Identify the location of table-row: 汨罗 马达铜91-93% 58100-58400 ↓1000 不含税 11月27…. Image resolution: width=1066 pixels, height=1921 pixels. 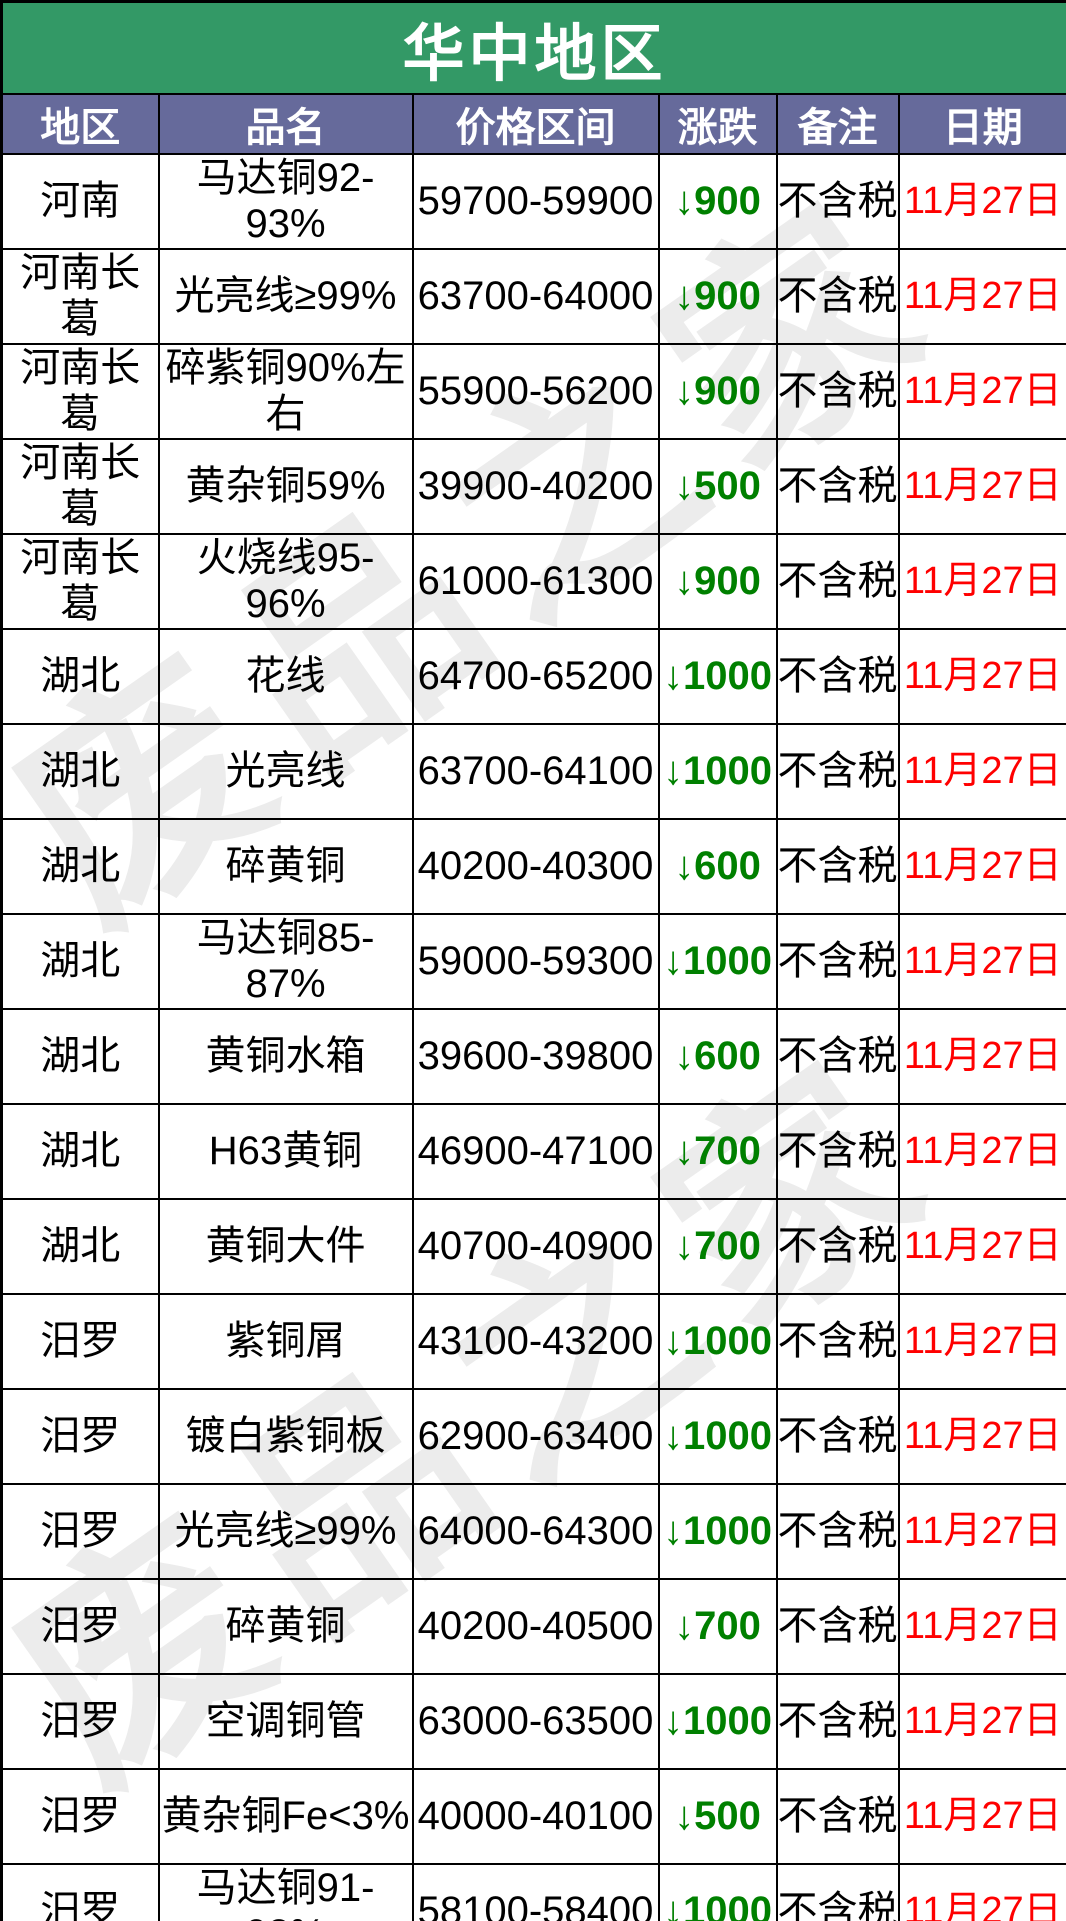
(533, 1892).